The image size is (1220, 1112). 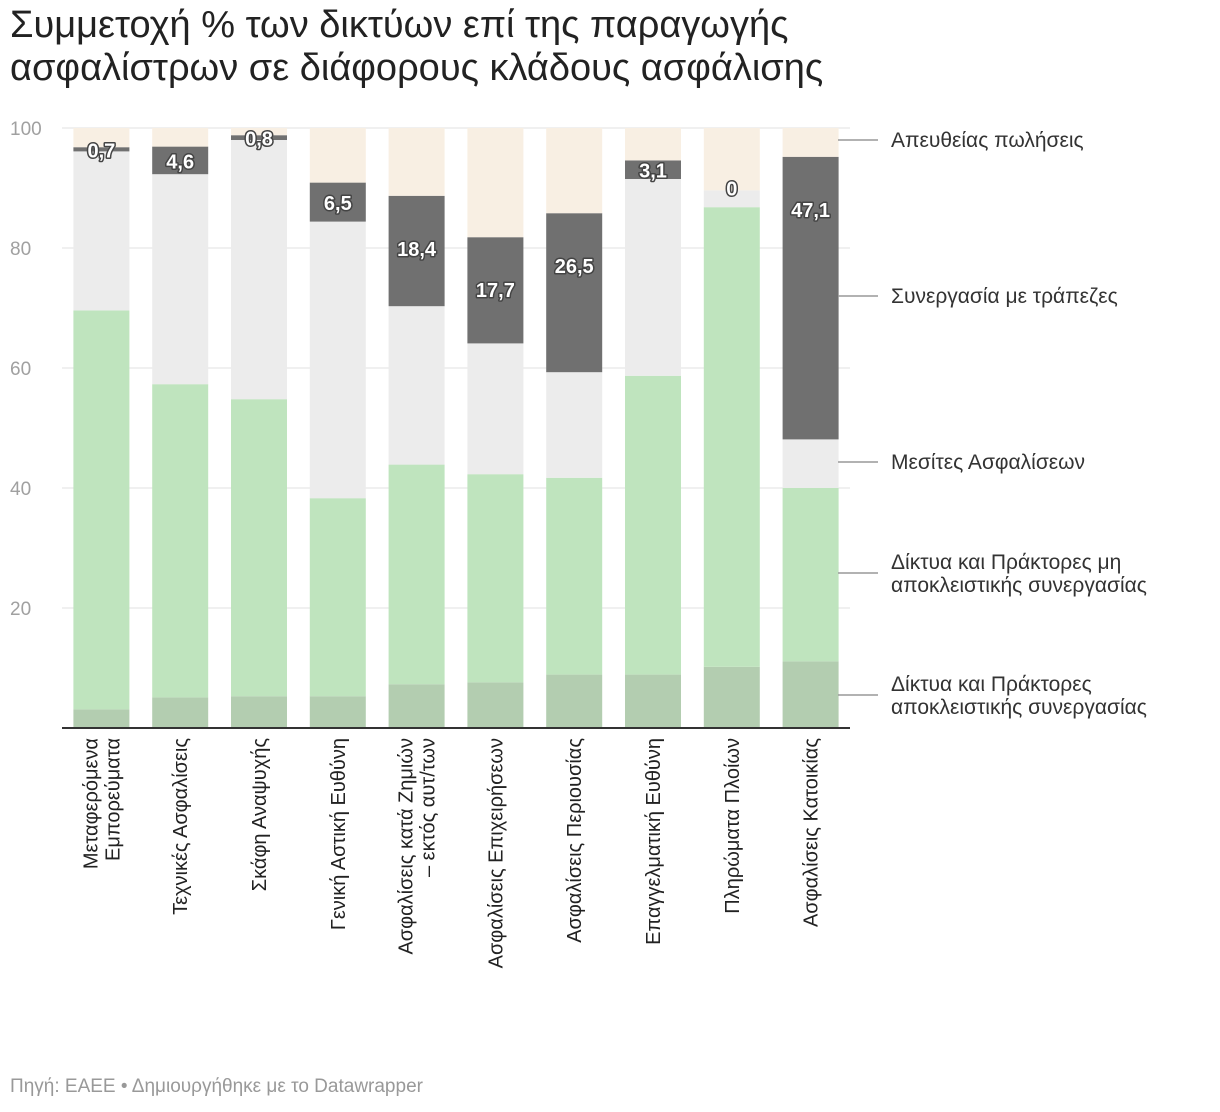 What do you see at coordinates (20, 369) in the screenshot?
I see `y-tick-label: 60` at bounding box center [20, 369].